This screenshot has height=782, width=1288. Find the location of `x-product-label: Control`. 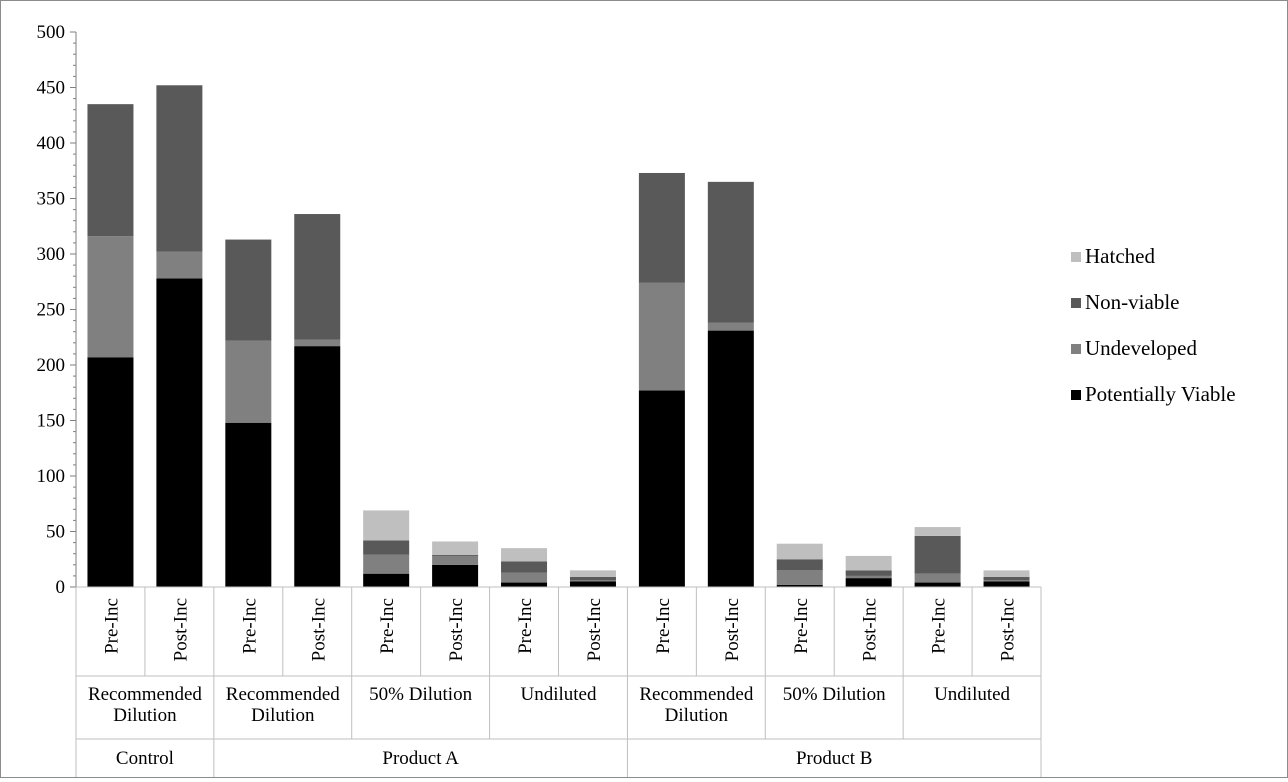

x-product-label: Control is located at coordinates (145, 758).